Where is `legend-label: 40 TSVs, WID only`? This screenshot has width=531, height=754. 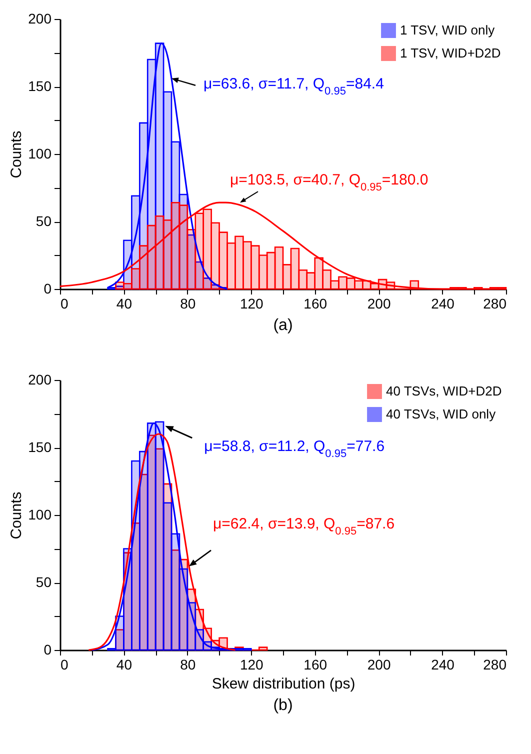 legend-label: 40 TSVs, WID only is located at coordinates (441, 414).